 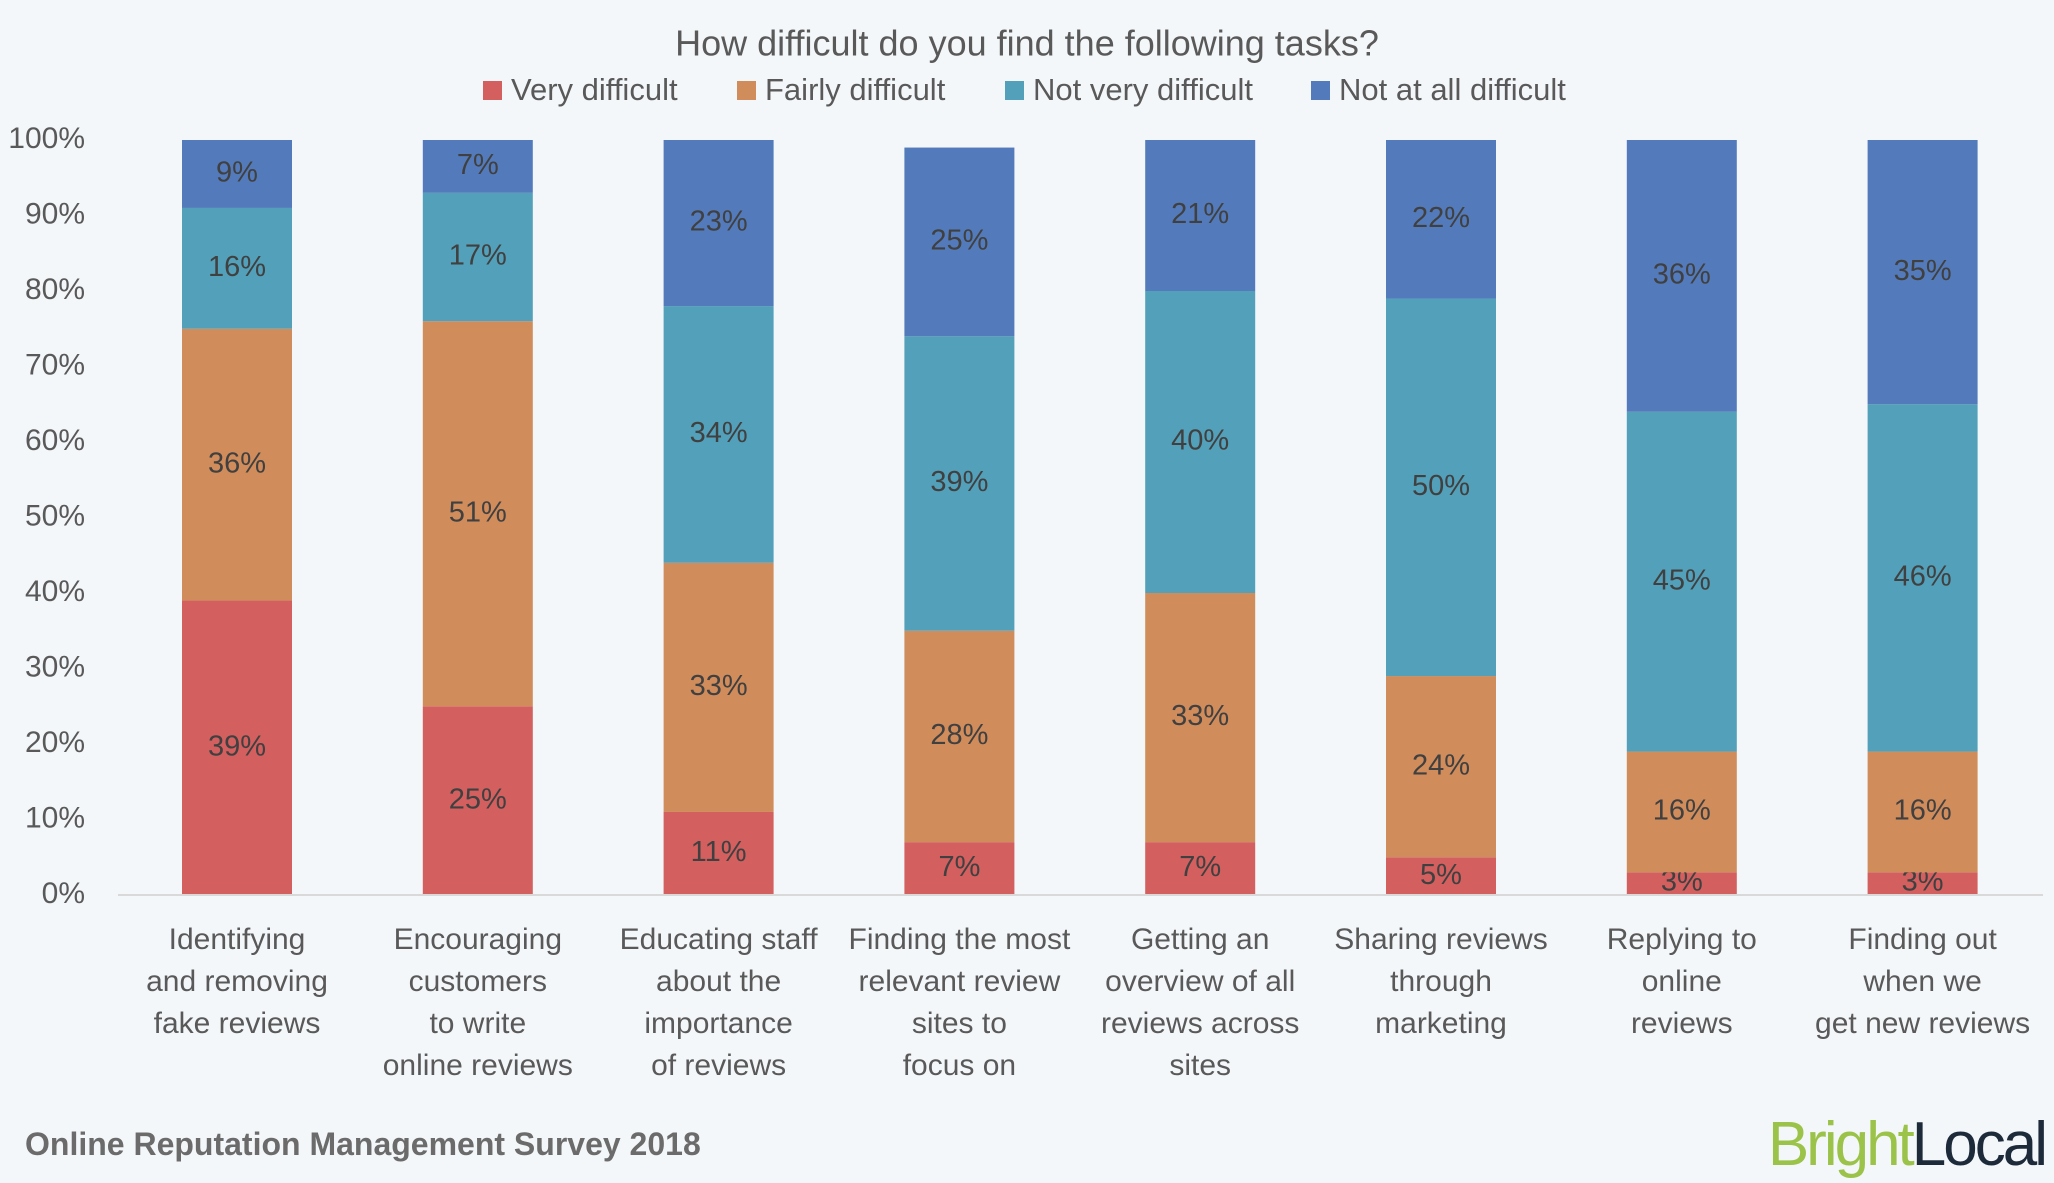 I want to click on y-tick-label: 100%, so click(x=46, y=138).